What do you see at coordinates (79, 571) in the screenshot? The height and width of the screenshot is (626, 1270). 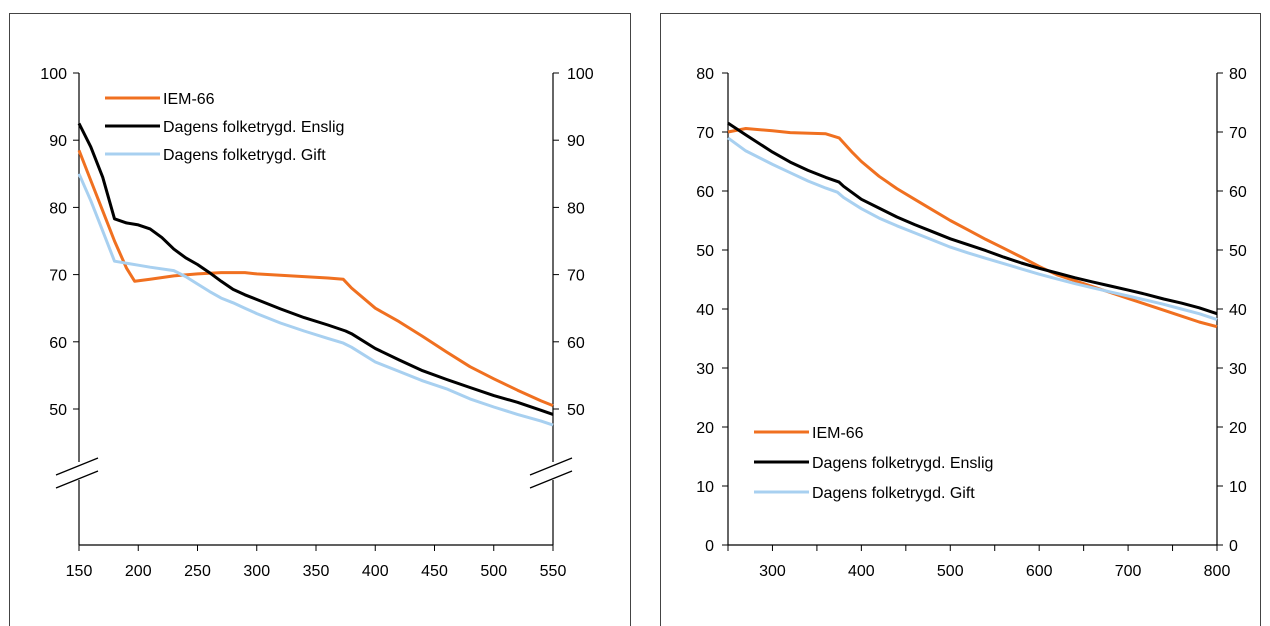 I see `x-tick-label: 150` at bounding box center [79, 571].